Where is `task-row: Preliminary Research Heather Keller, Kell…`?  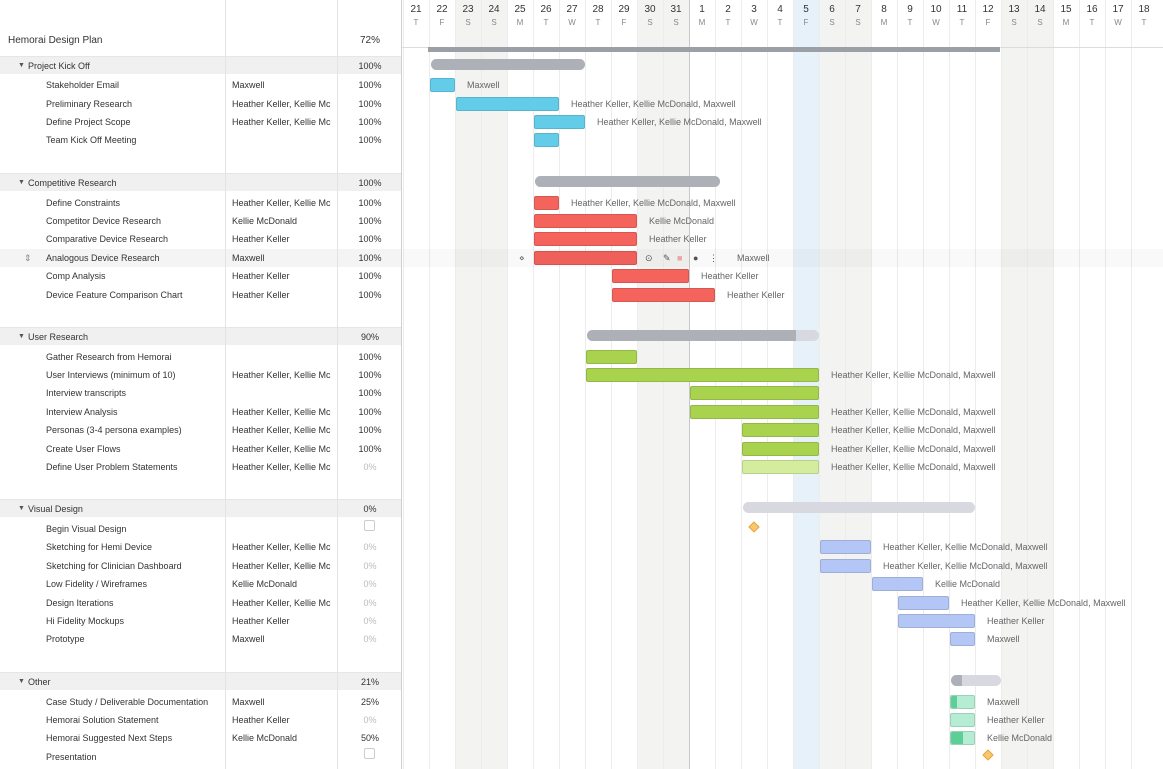 task-row: Preliminary Research Heather Keller, Kell… is located at coordinates (201, 104).